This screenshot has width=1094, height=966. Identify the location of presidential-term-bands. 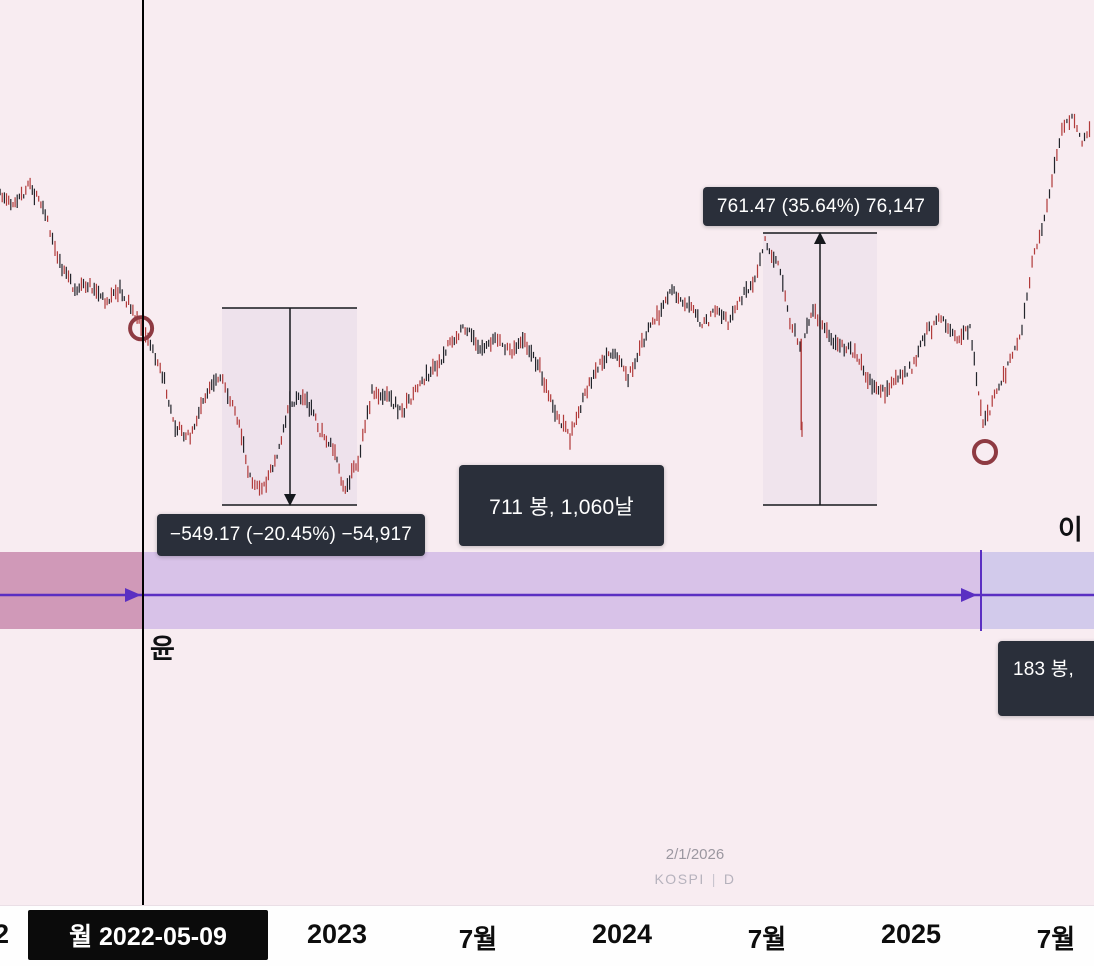
(547, 590).